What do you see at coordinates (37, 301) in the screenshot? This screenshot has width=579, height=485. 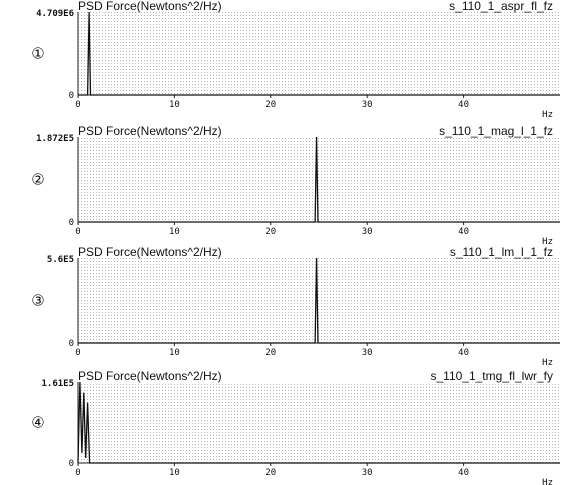 I see `panel-badge: ③` at bounding box center [37, 301].